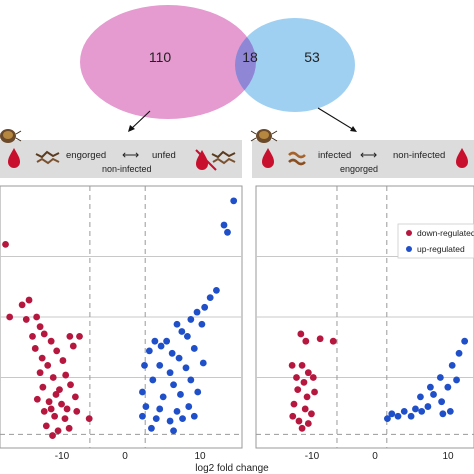 The width and height of the screenshot is (474, 474). What do you see at coordinates (312, 456) in the screenshot?
I see `right-xtick-neg10: -10` at bounding box center [312, 456].